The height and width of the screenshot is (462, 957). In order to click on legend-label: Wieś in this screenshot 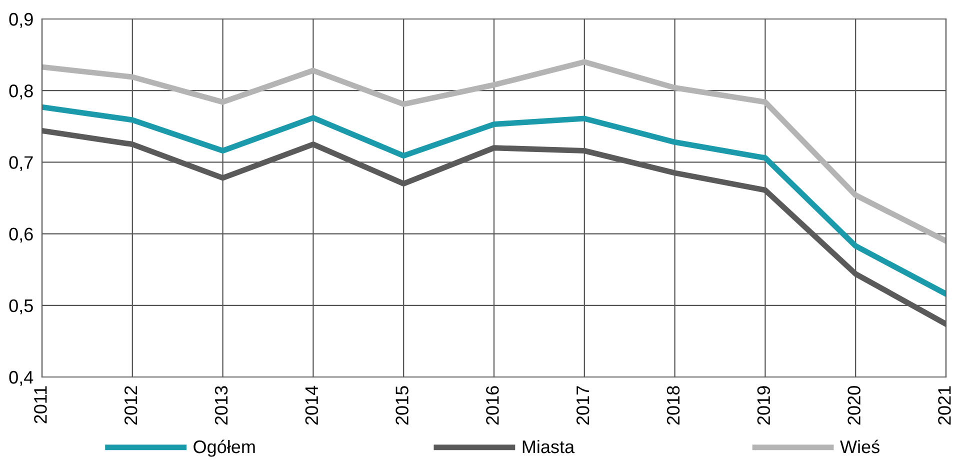, I will do `click(860, 447)`.